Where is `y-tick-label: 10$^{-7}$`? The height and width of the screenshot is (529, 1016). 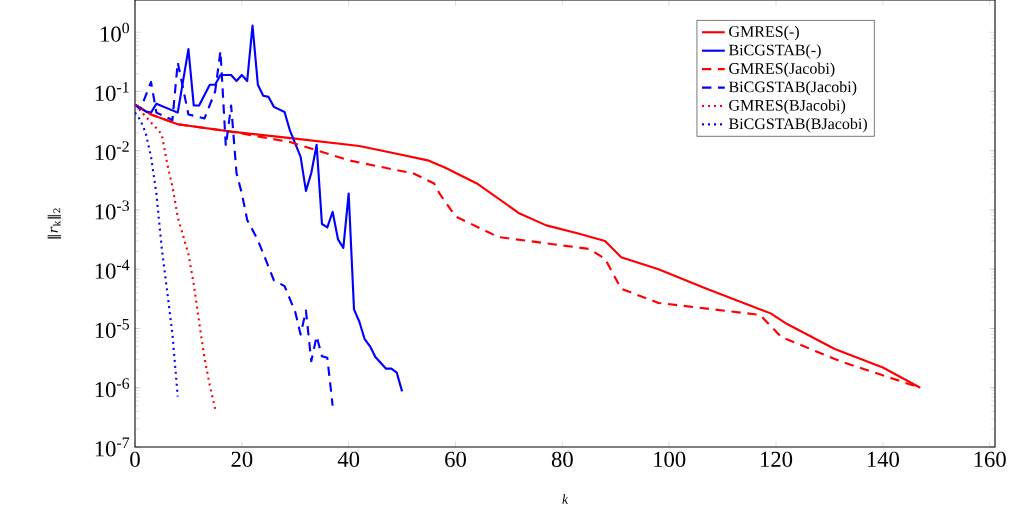
y-tick-label: 10$^{-7}$ is located at coordinates (112, 447).